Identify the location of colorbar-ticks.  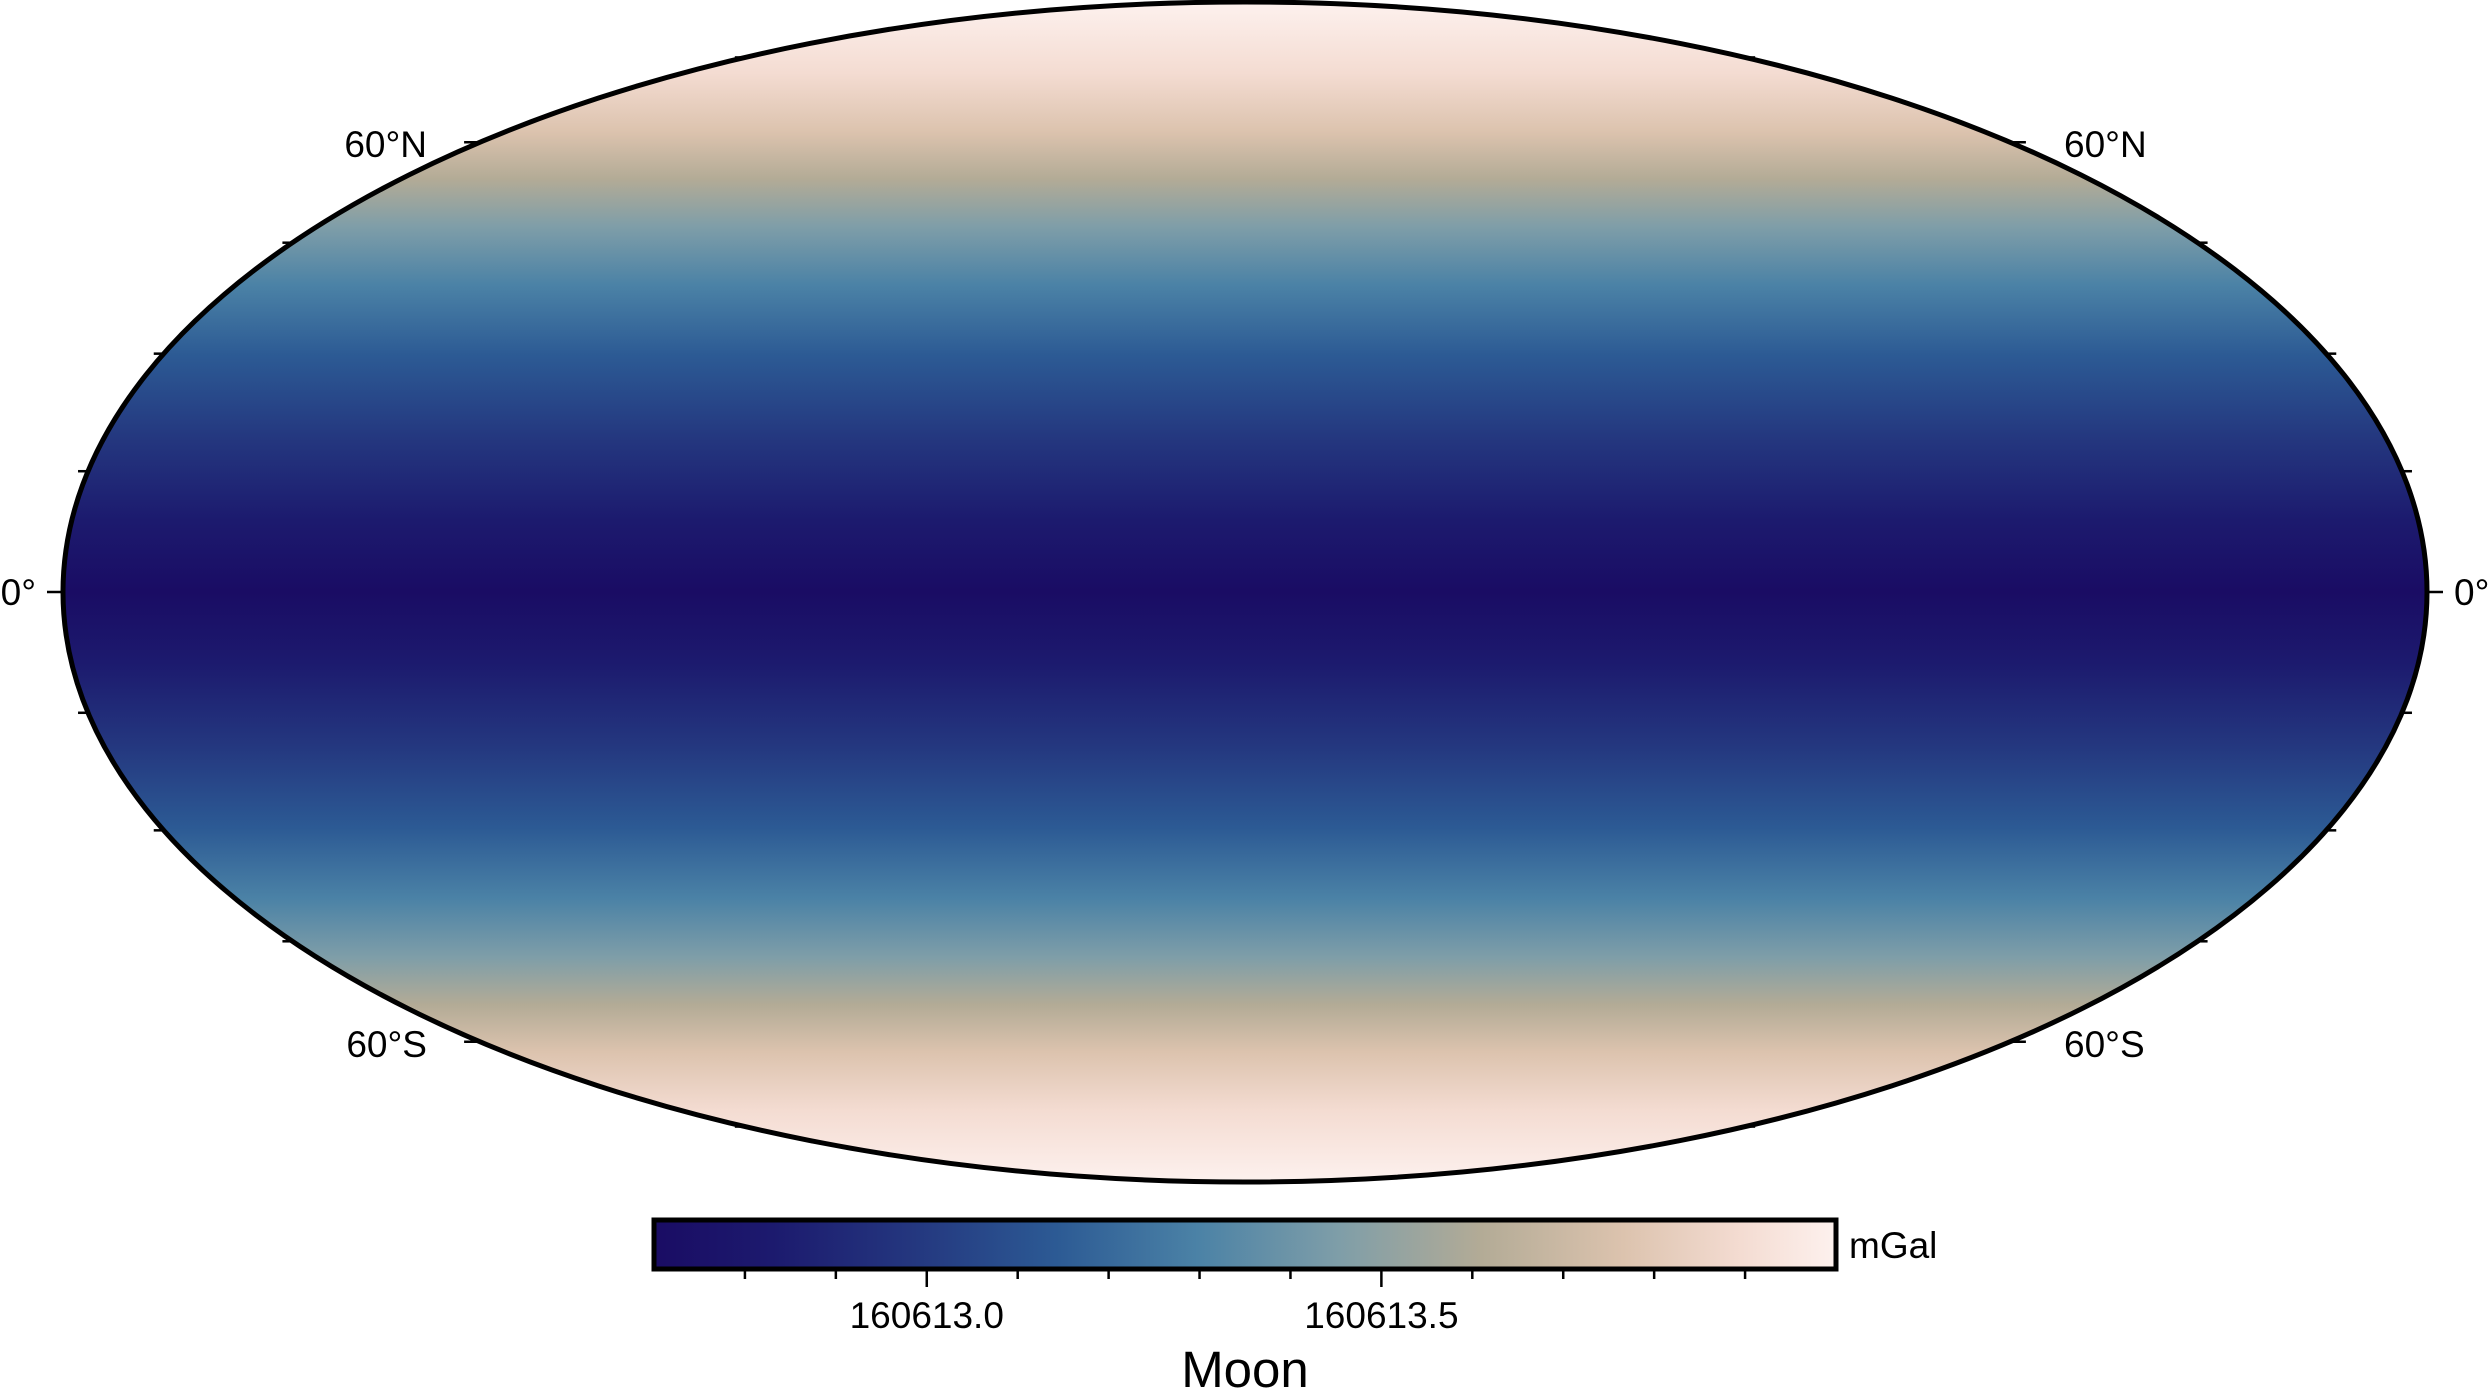
(1245, 1278).